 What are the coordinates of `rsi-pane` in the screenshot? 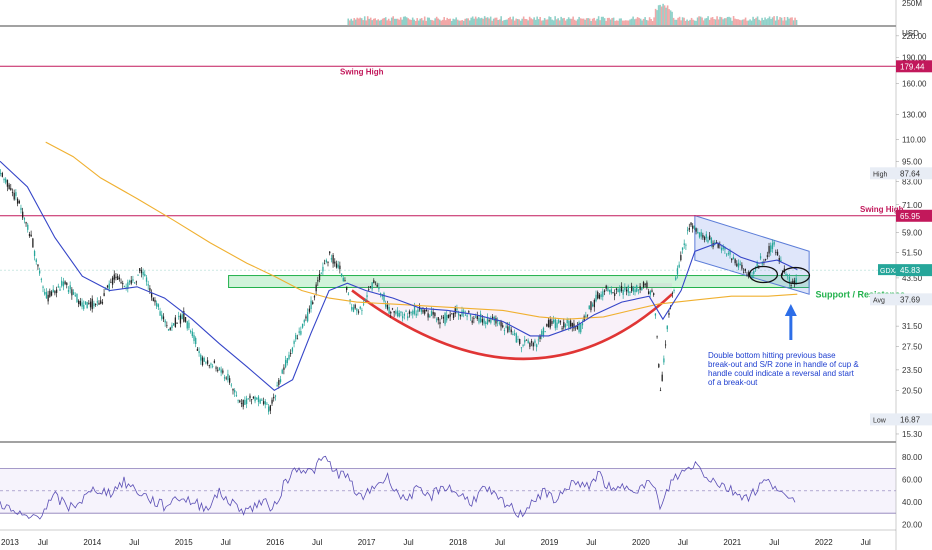 It's located at (448, 487).